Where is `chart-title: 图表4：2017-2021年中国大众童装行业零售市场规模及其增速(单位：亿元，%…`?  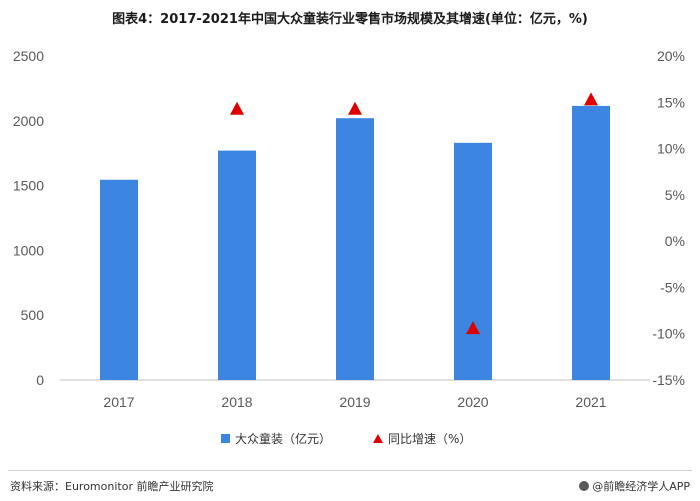
chart-title: 图表4：2017-2021年中国大众童装行业零售市场规模及其增速(单位：亿元，%… is located at coordinates (350, 19).